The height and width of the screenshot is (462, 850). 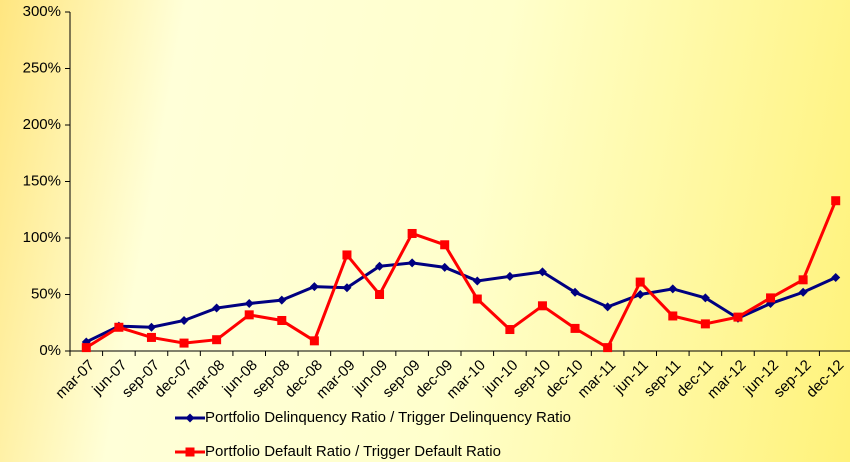 I want to click on y-tick-label: 250%, so click(x=42, y=67).